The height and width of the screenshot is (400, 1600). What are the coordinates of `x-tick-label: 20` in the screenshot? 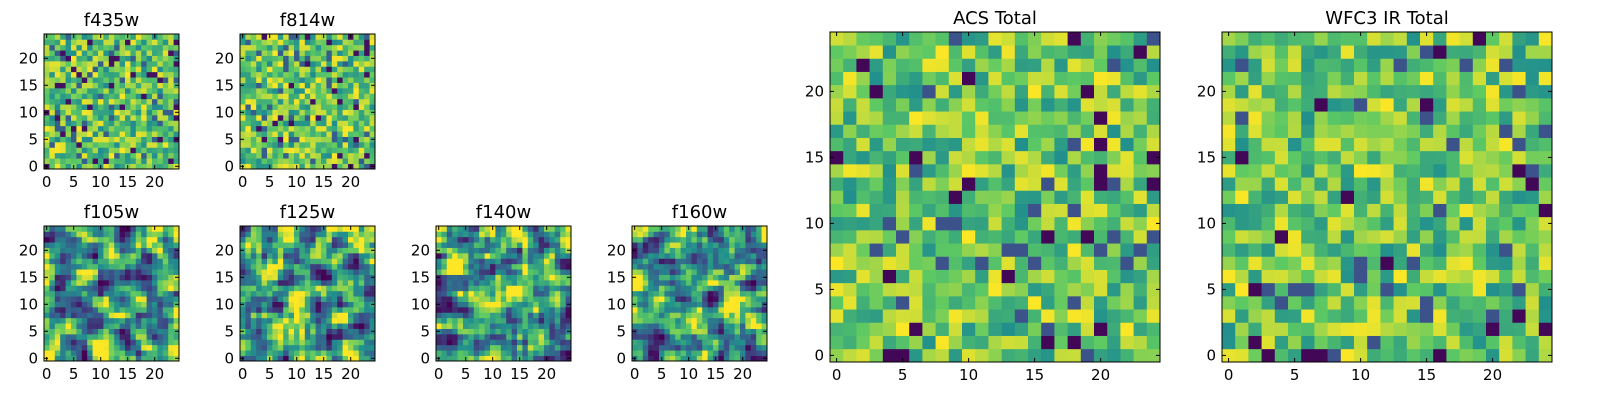 It's located at (154, 182).